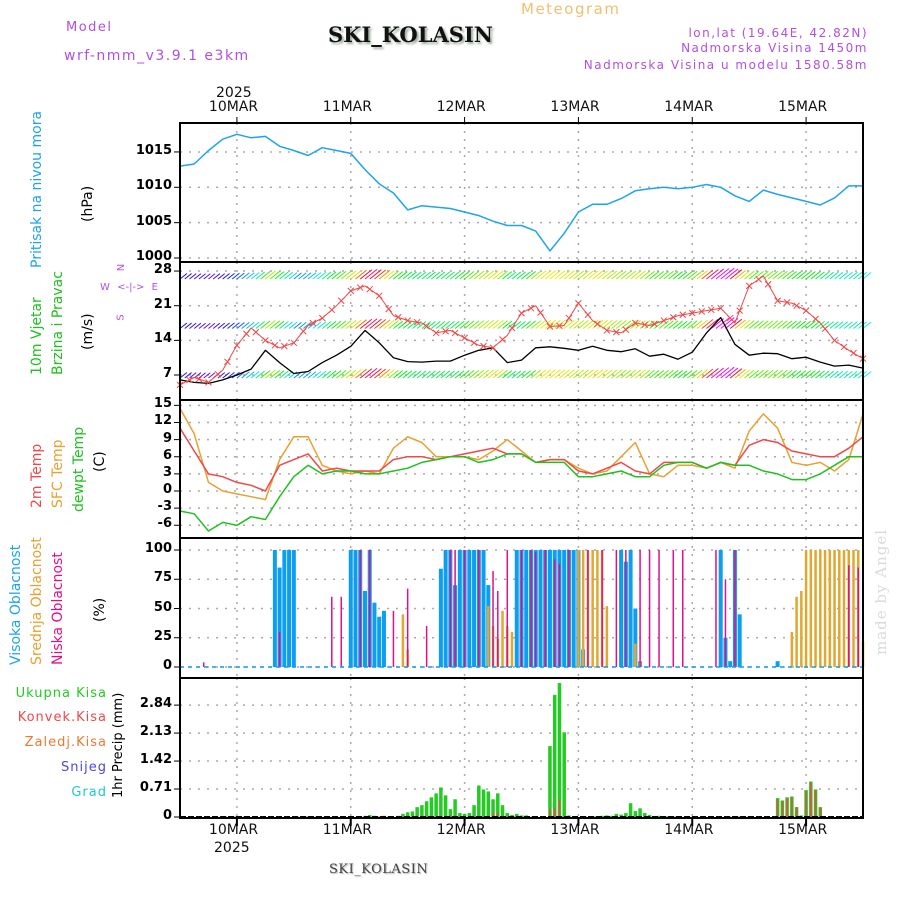 The width and height of the screenshot is (900, 900). I want to click on precip-y-tick-label: 1.42, so click(155, 760).